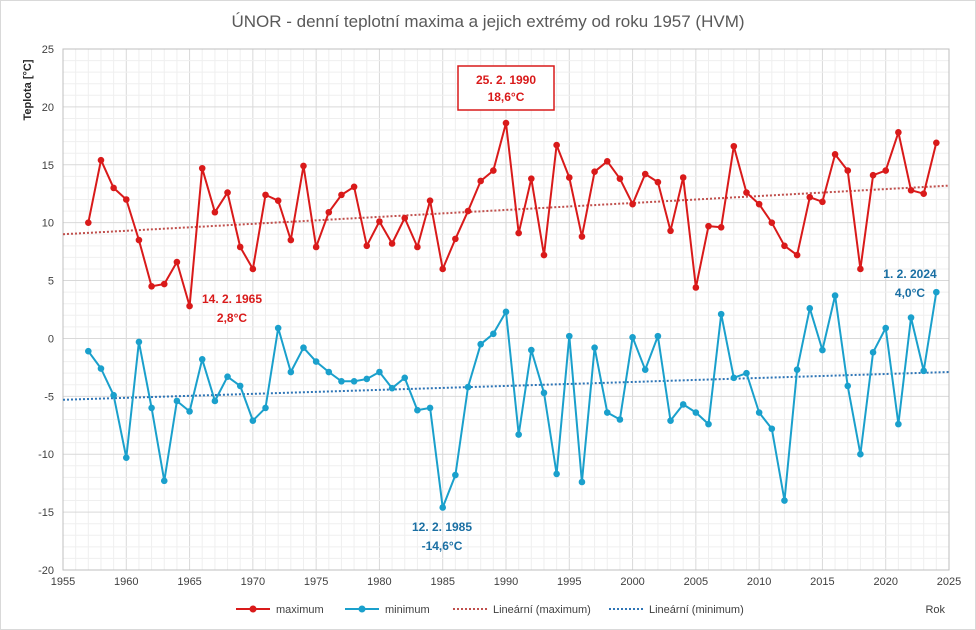 Image resolution: width=976 pixels, height=630 pixels. I want to click on x-tick-label: 1975, so click(316, 582).